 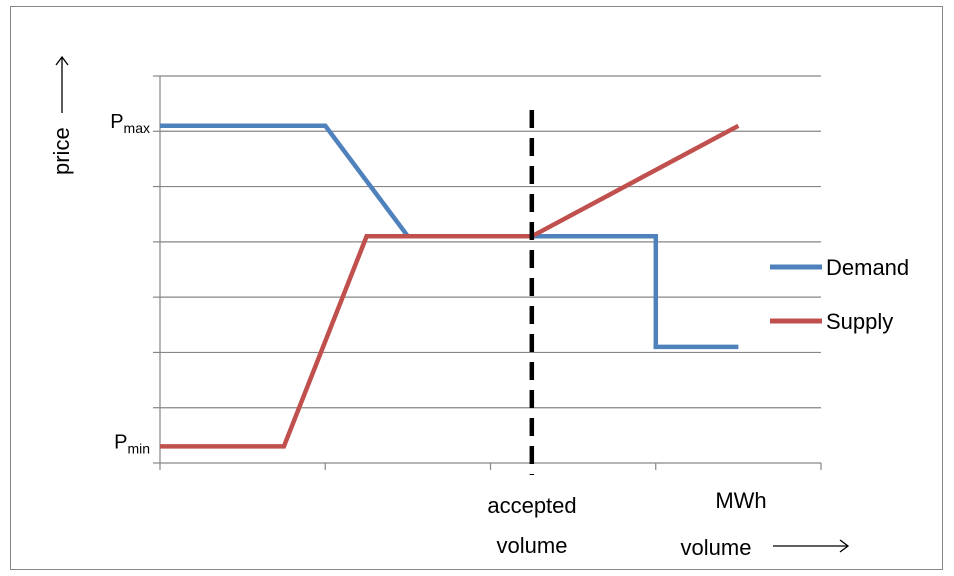 What do you see at coordinates (867, 267) in the screenshot?
I see `legend-label-demand: Demand` at bounding box center [867, 267].